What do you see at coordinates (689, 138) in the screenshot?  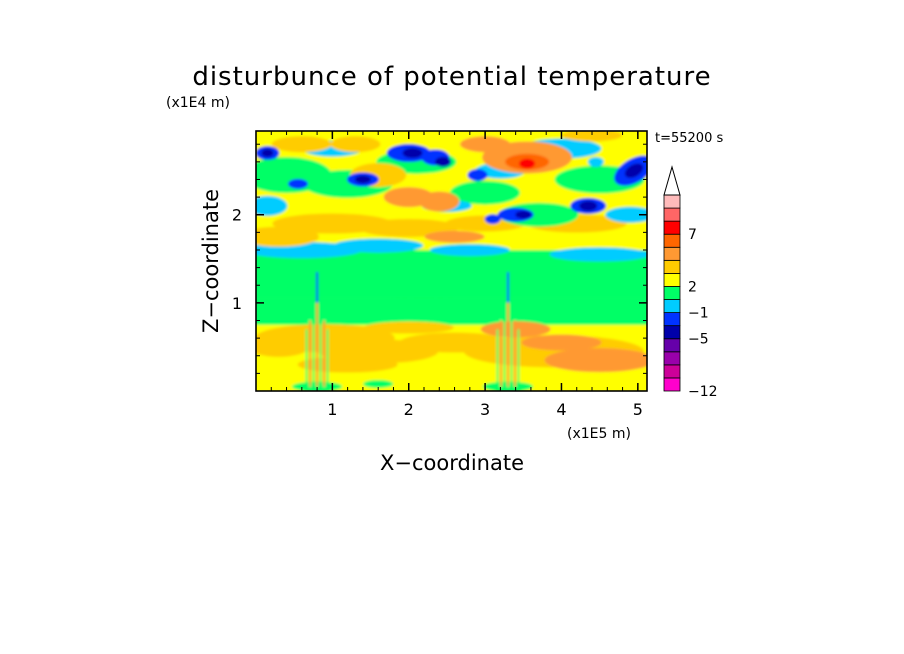 I see `time-label: t=55200 s` at bounding box center [689, 138].